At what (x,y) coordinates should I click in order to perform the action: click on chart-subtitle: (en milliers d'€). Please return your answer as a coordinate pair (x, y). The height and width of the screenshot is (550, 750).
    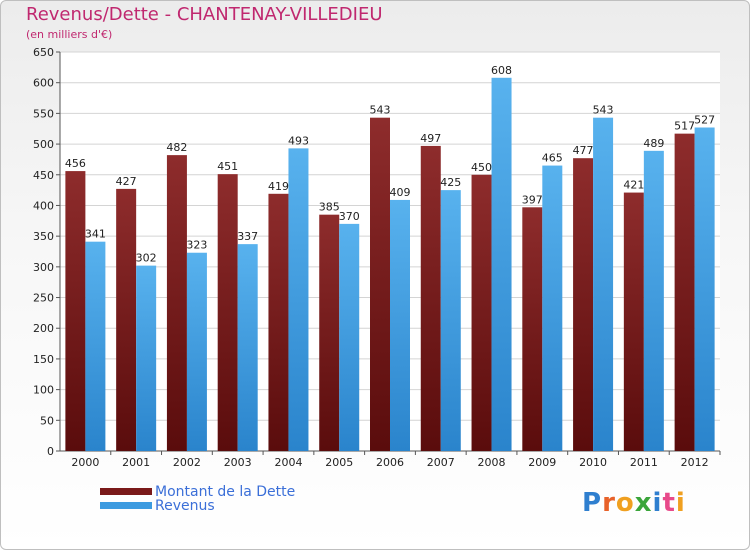
    Looking at the image, I should click on (69, 34).